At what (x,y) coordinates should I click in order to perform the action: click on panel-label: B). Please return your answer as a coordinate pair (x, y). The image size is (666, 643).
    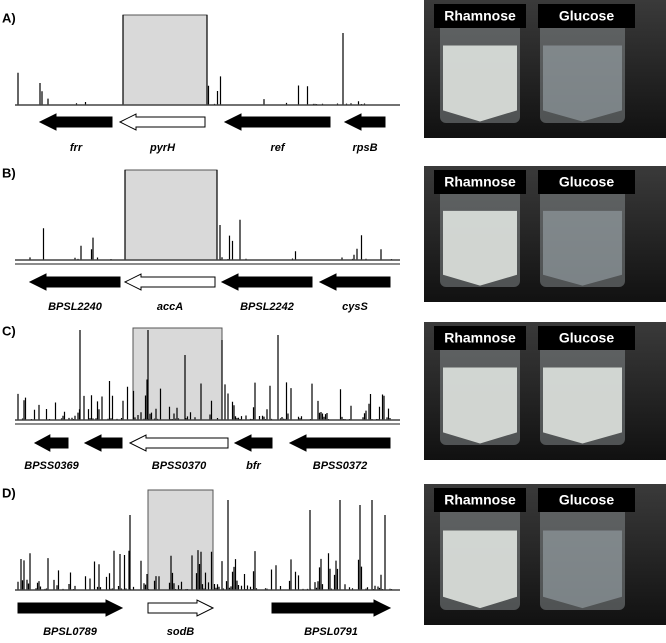
    Looking at the image, I should click on (9, 172).